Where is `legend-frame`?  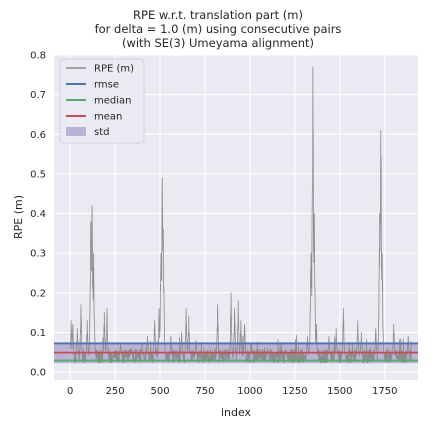
legend-frame is located at coordinates (102, 101).